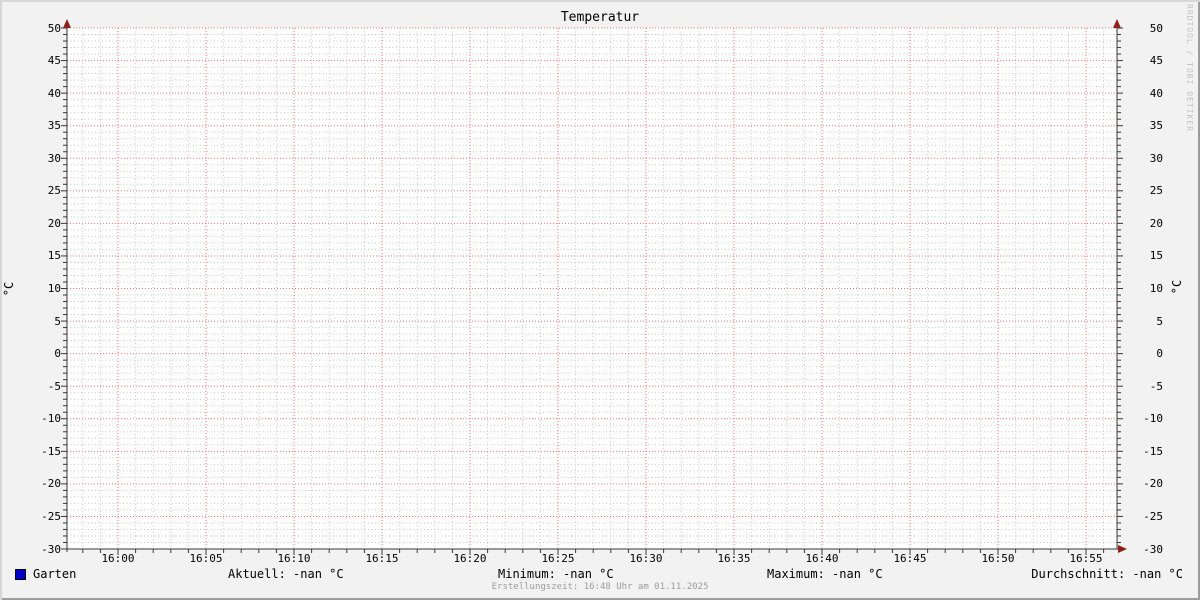 This screenshot has height=600, width=1200. What do you see at coordinates (1153, 451) in the screenshot?
I see `y-tick-label-right: -15` at bounding box center [1153, 451].